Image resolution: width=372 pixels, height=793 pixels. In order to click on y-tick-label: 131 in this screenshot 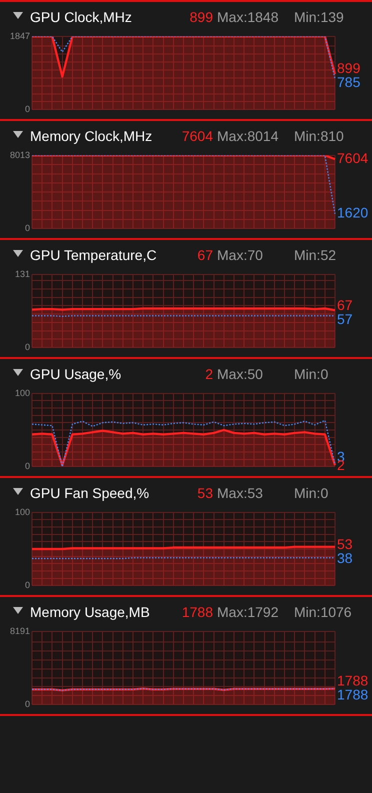, I will do `click(22, 273)`.